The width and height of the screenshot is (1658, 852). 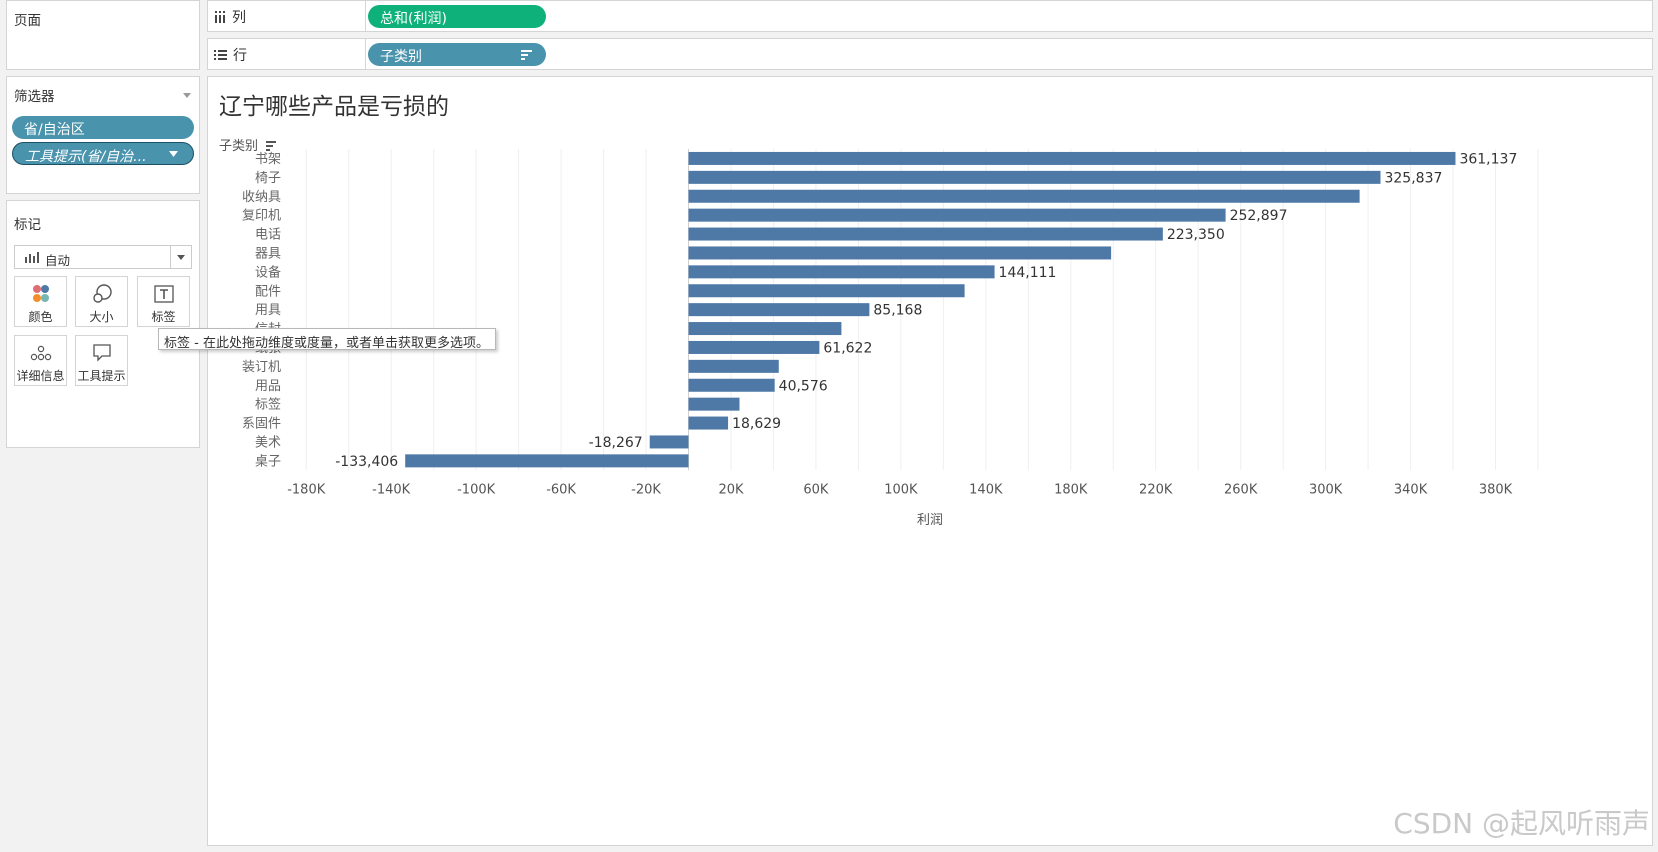 I want to click on x-tick-label: 340K, so click(x=1411, y=489).